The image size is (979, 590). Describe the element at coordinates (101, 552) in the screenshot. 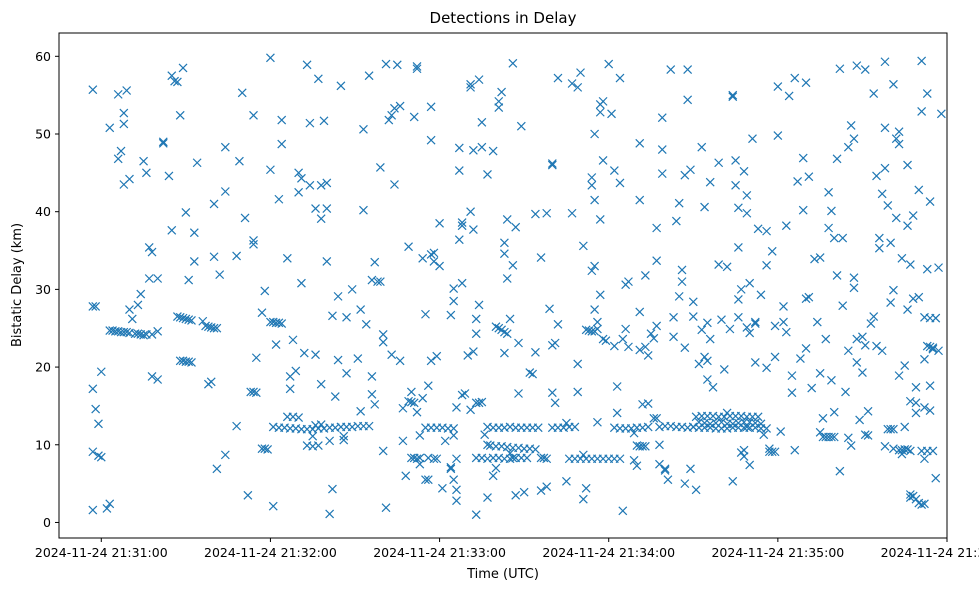

I see `x-tick-label: 2024-11-24 21:31:00` at that location.